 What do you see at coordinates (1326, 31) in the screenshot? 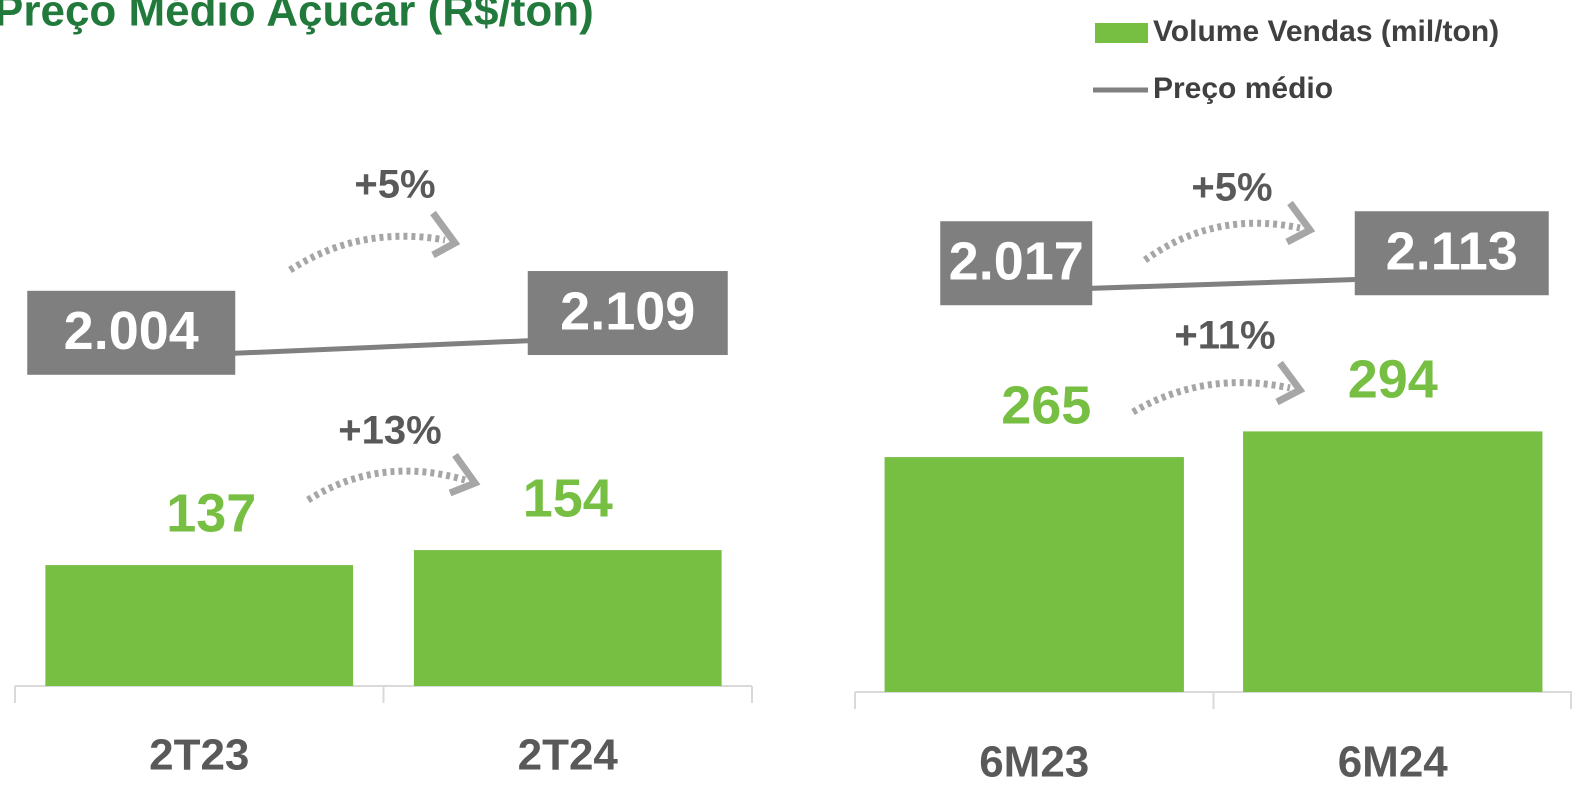
I see `legend-label: Volume Vendas (mil/ton)` at bounding box center [1326, 31].